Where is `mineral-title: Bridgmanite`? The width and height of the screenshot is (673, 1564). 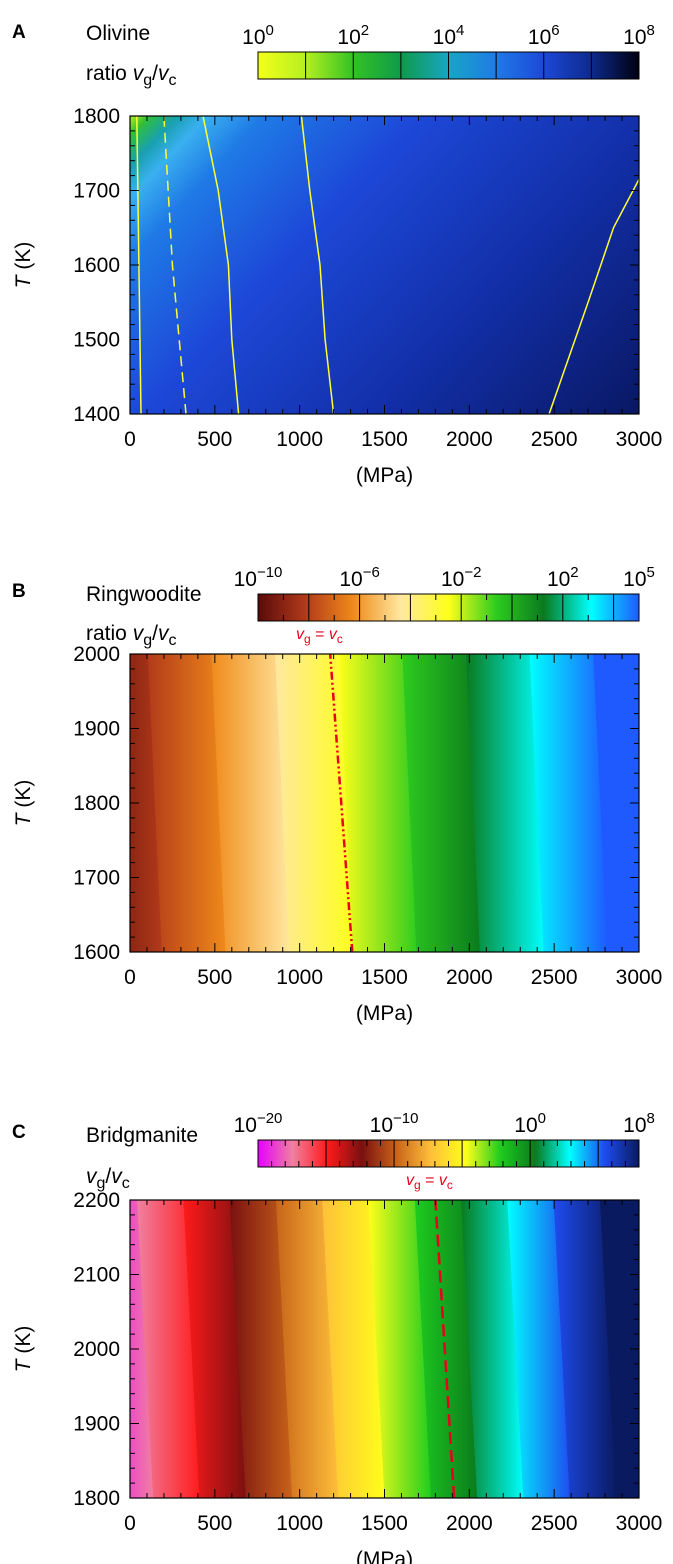 mineral-title: Bridgmanite is located at coordinates (142, 1135).